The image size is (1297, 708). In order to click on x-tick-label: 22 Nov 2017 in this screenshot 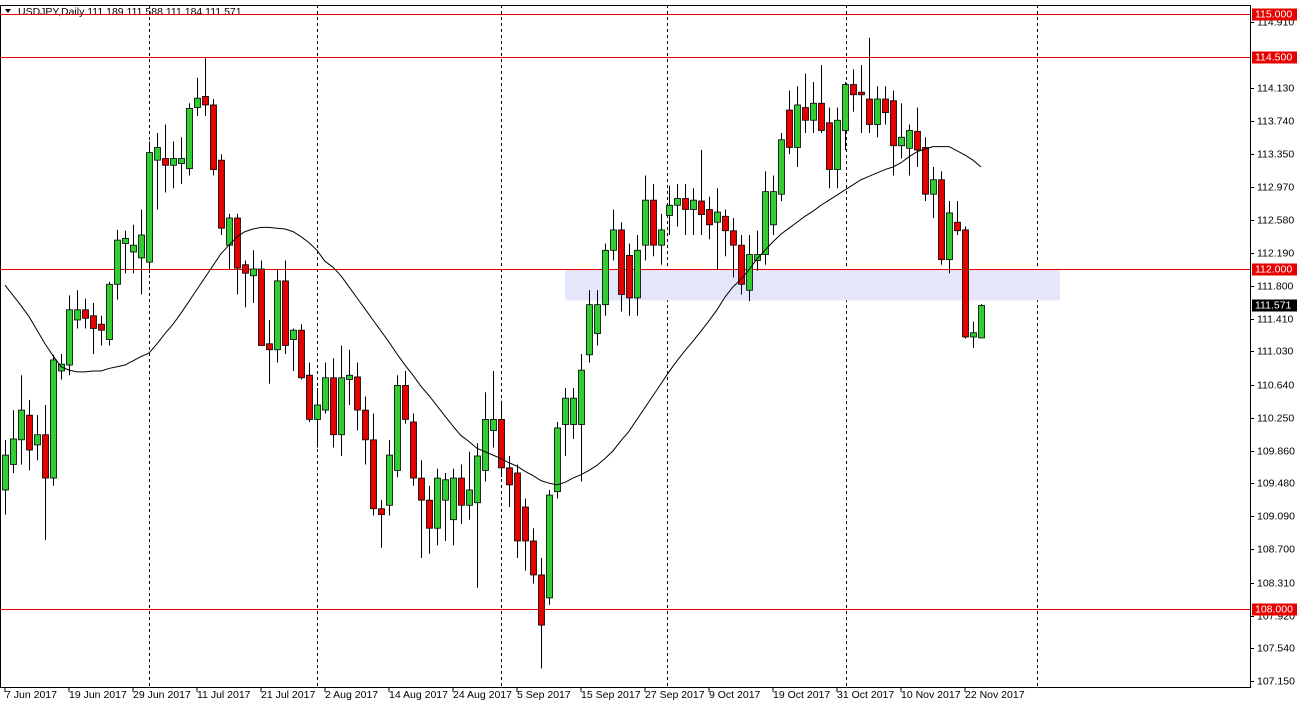, I will do `click(995, 695)`.